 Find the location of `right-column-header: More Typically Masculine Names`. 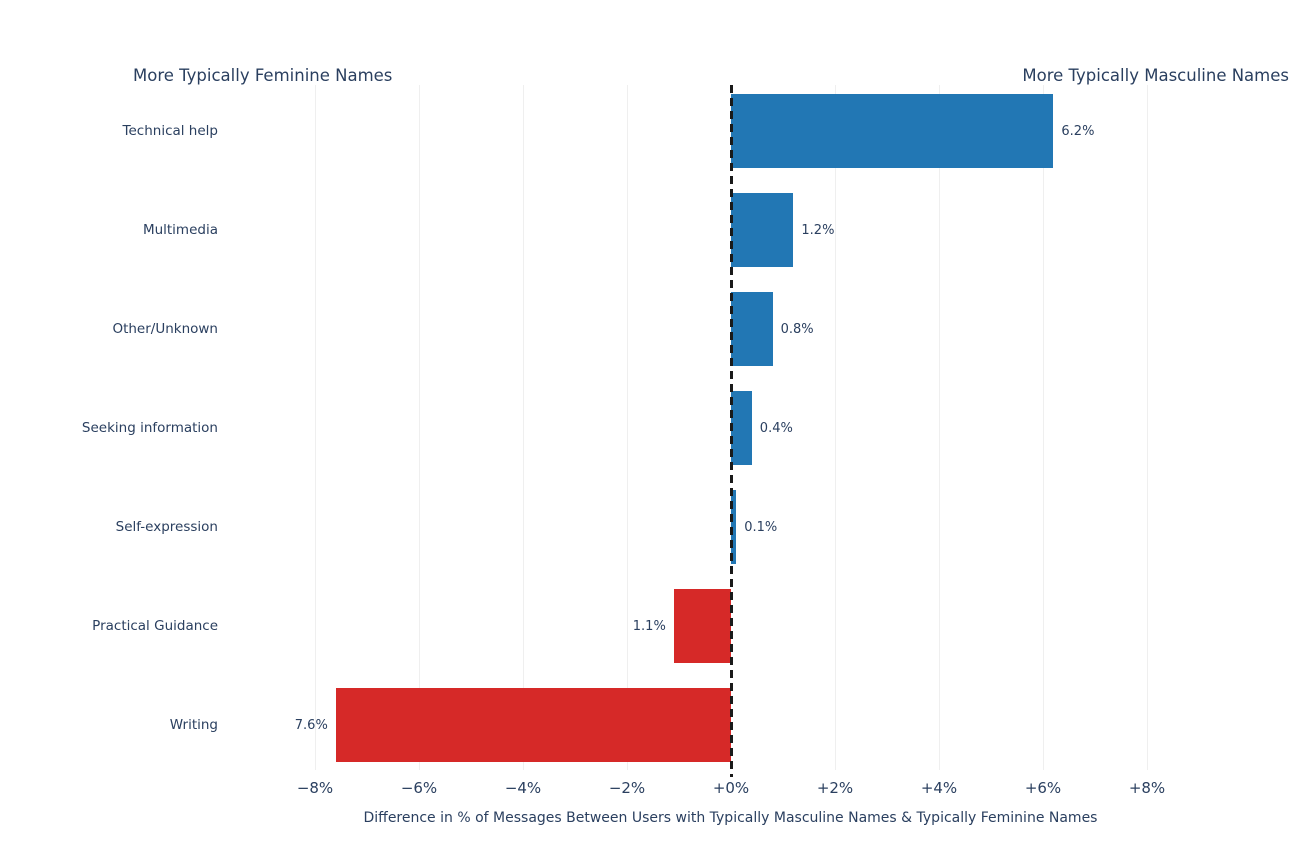

right-column-header: More Typically Masculine Names is located at coordinates (1155, 75).